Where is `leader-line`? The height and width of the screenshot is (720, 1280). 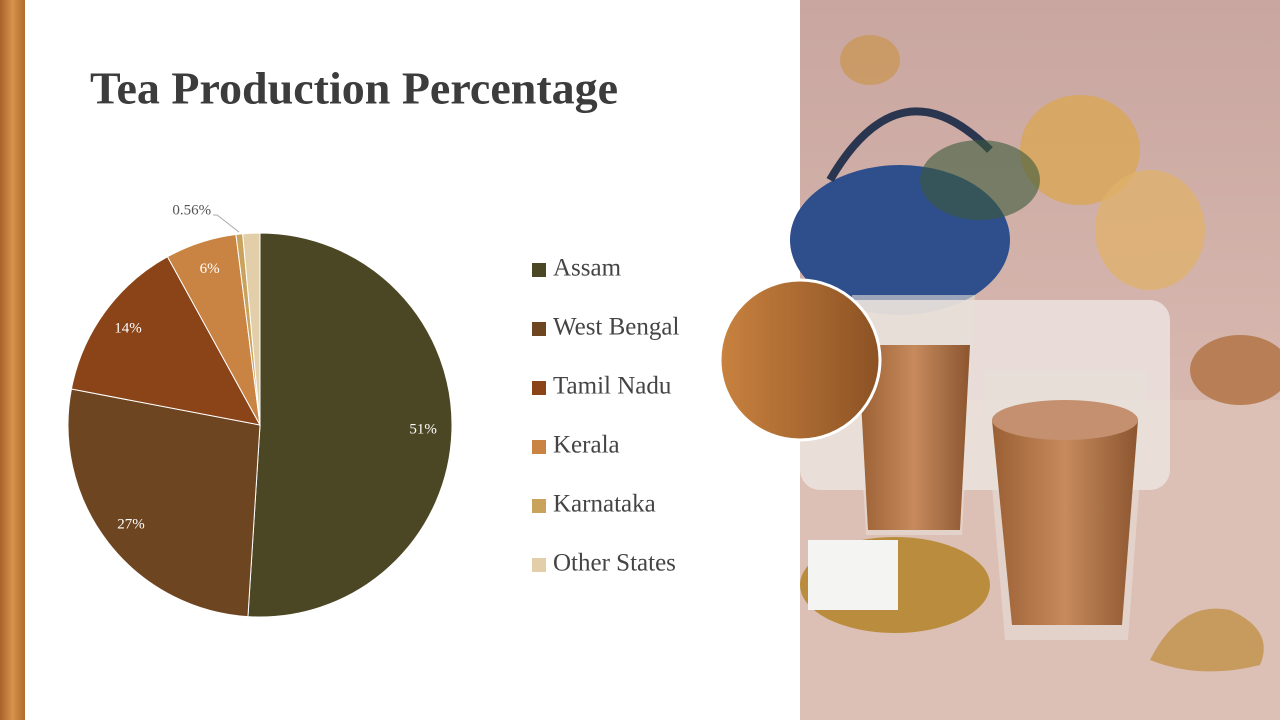
leader-line is located at coordinates (226, 223).